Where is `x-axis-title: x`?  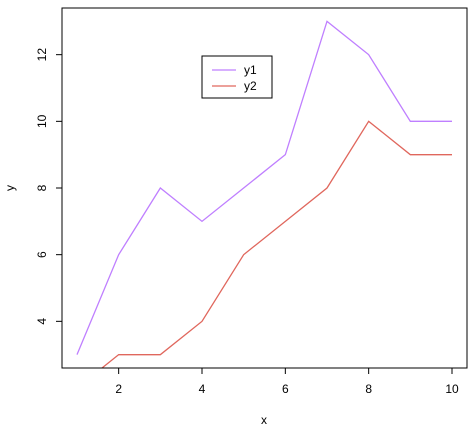 x-axis-title: x is located at coordinates (264, 420).